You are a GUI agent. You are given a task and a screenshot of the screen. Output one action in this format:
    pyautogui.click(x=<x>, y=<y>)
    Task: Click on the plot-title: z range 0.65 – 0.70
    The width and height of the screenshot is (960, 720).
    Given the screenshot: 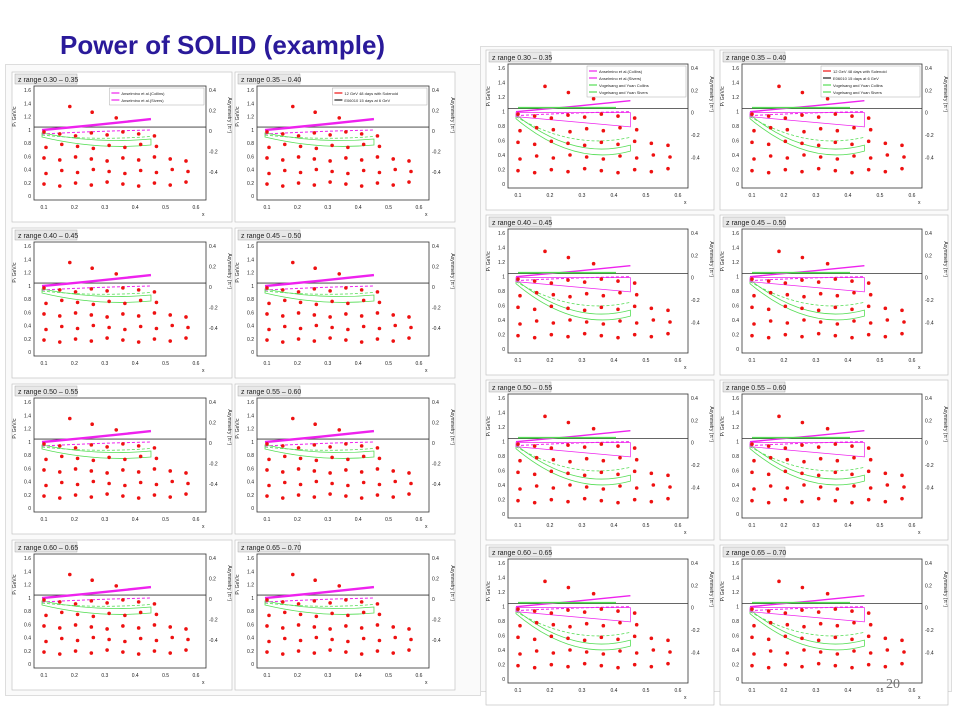 What is the action you would take?
    pyautogui.click(x=271, y=548)
    